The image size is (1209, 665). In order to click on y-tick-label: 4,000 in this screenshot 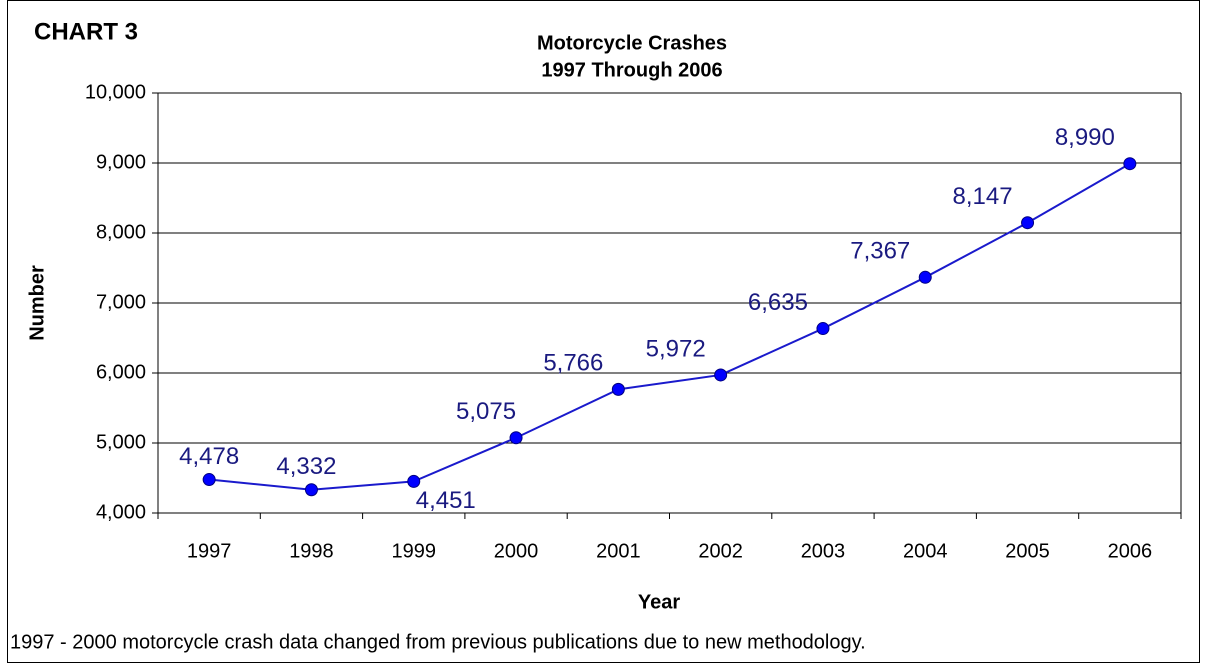, I will do `click(121, 512)`.